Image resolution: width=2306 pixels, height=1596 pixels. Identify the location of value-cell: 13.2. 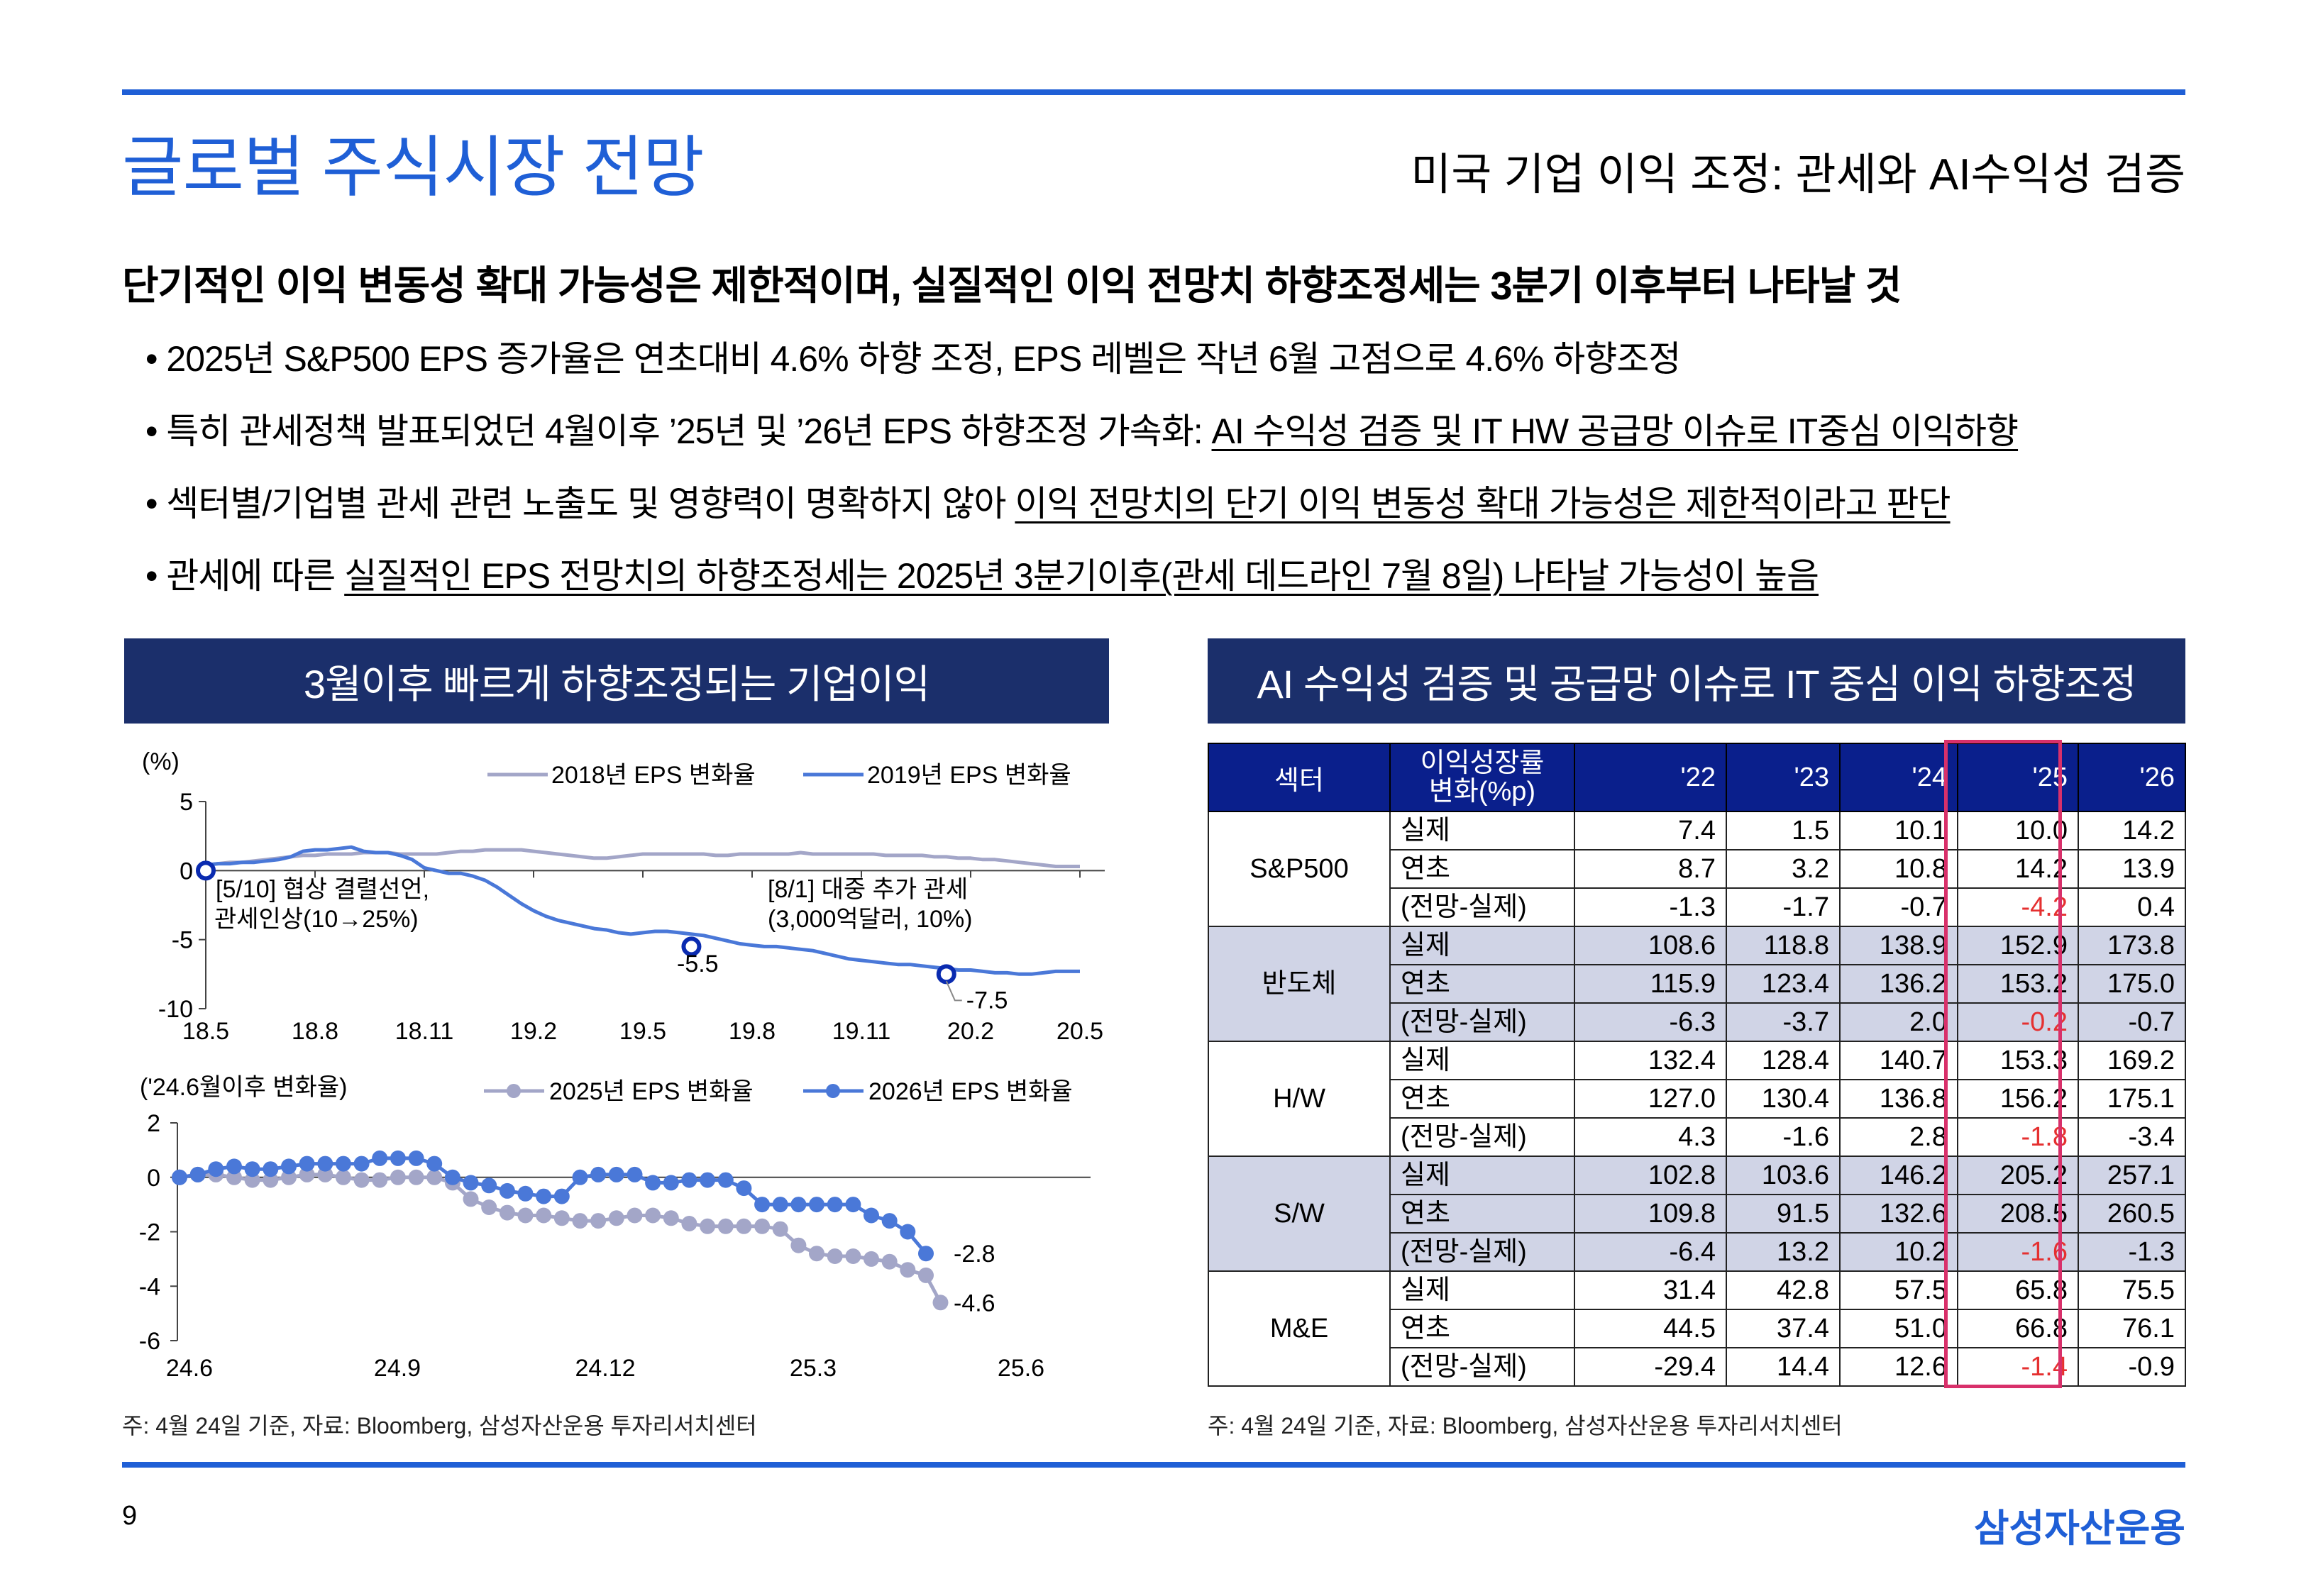
(1783, 1252).